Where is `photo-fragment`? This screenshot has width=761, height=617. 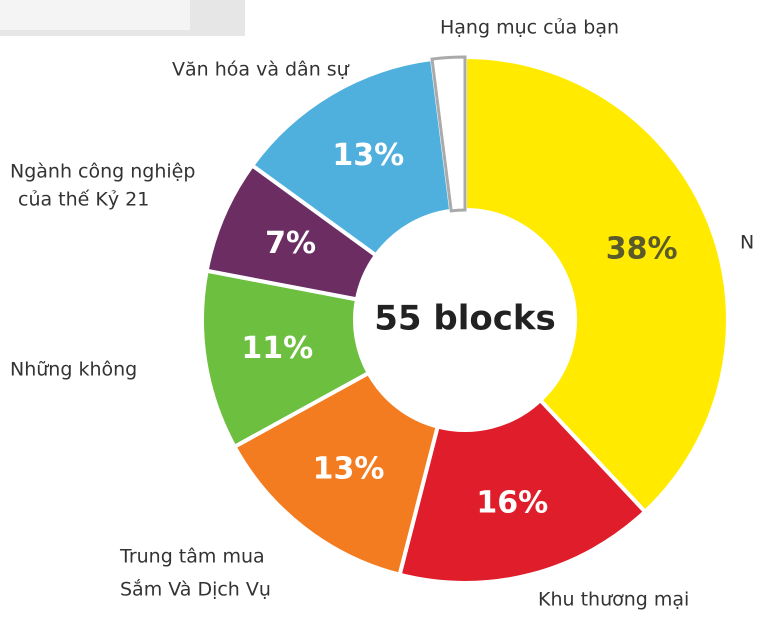
photo-fragment is located at coordinates (95, 15).